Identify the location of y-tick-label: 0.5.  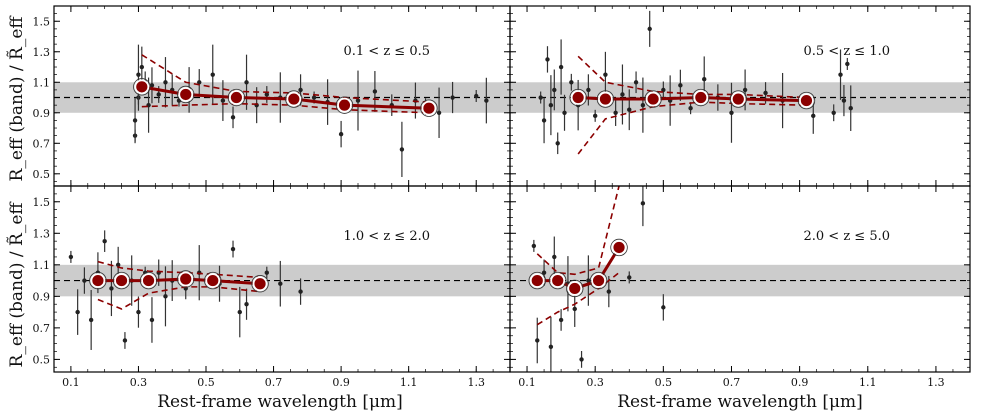
(42, 359).